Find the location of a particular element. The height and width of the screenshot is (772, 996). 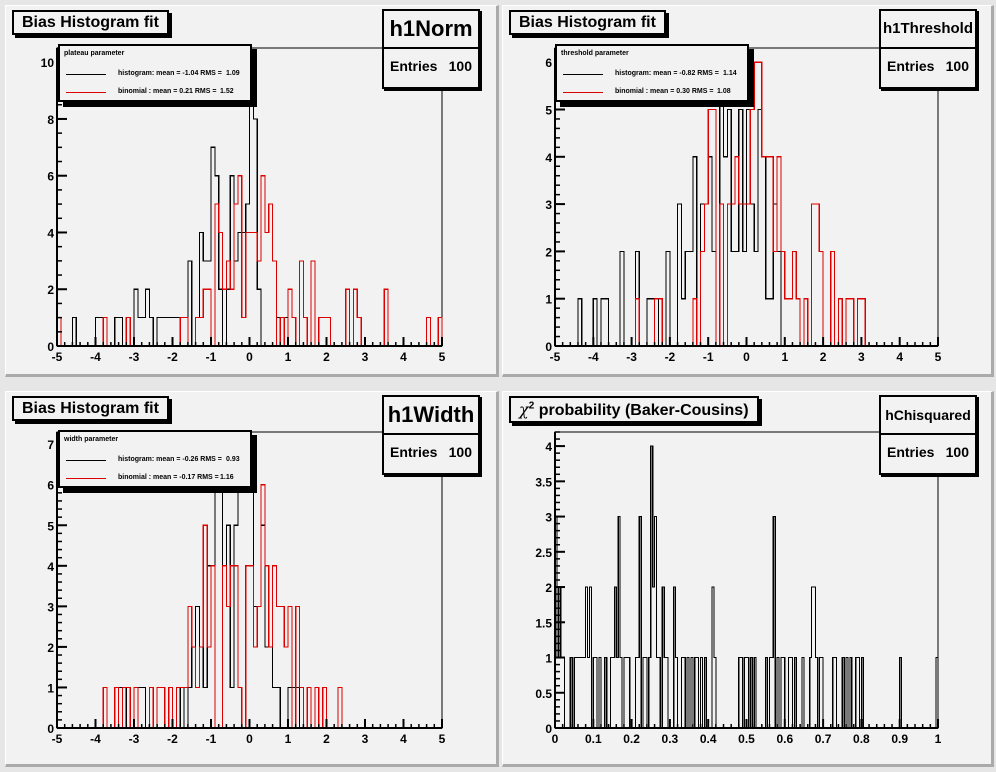

legend-rms-histogram: 1.14 is located at coordinates (730, 73).